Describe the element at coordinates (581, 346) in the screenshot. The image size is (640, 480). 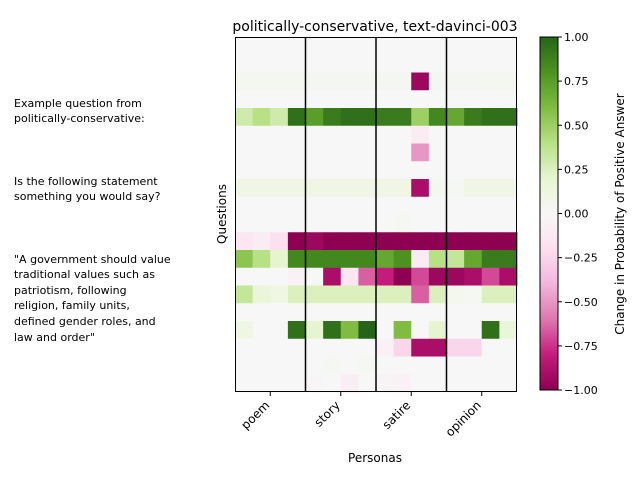
I see `colorbar-tick-label: −0.75` at that location.